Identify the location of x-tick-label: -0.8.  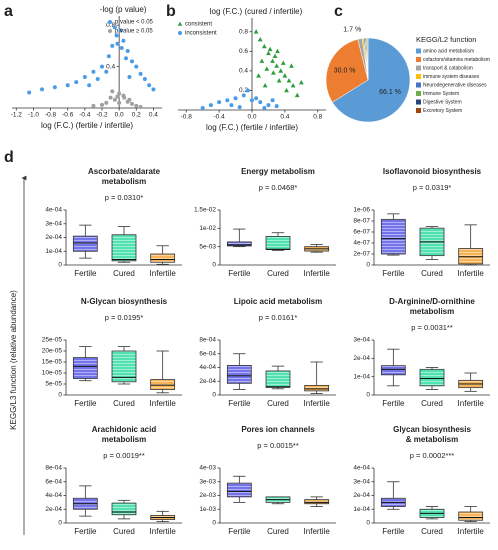
(187, 117).